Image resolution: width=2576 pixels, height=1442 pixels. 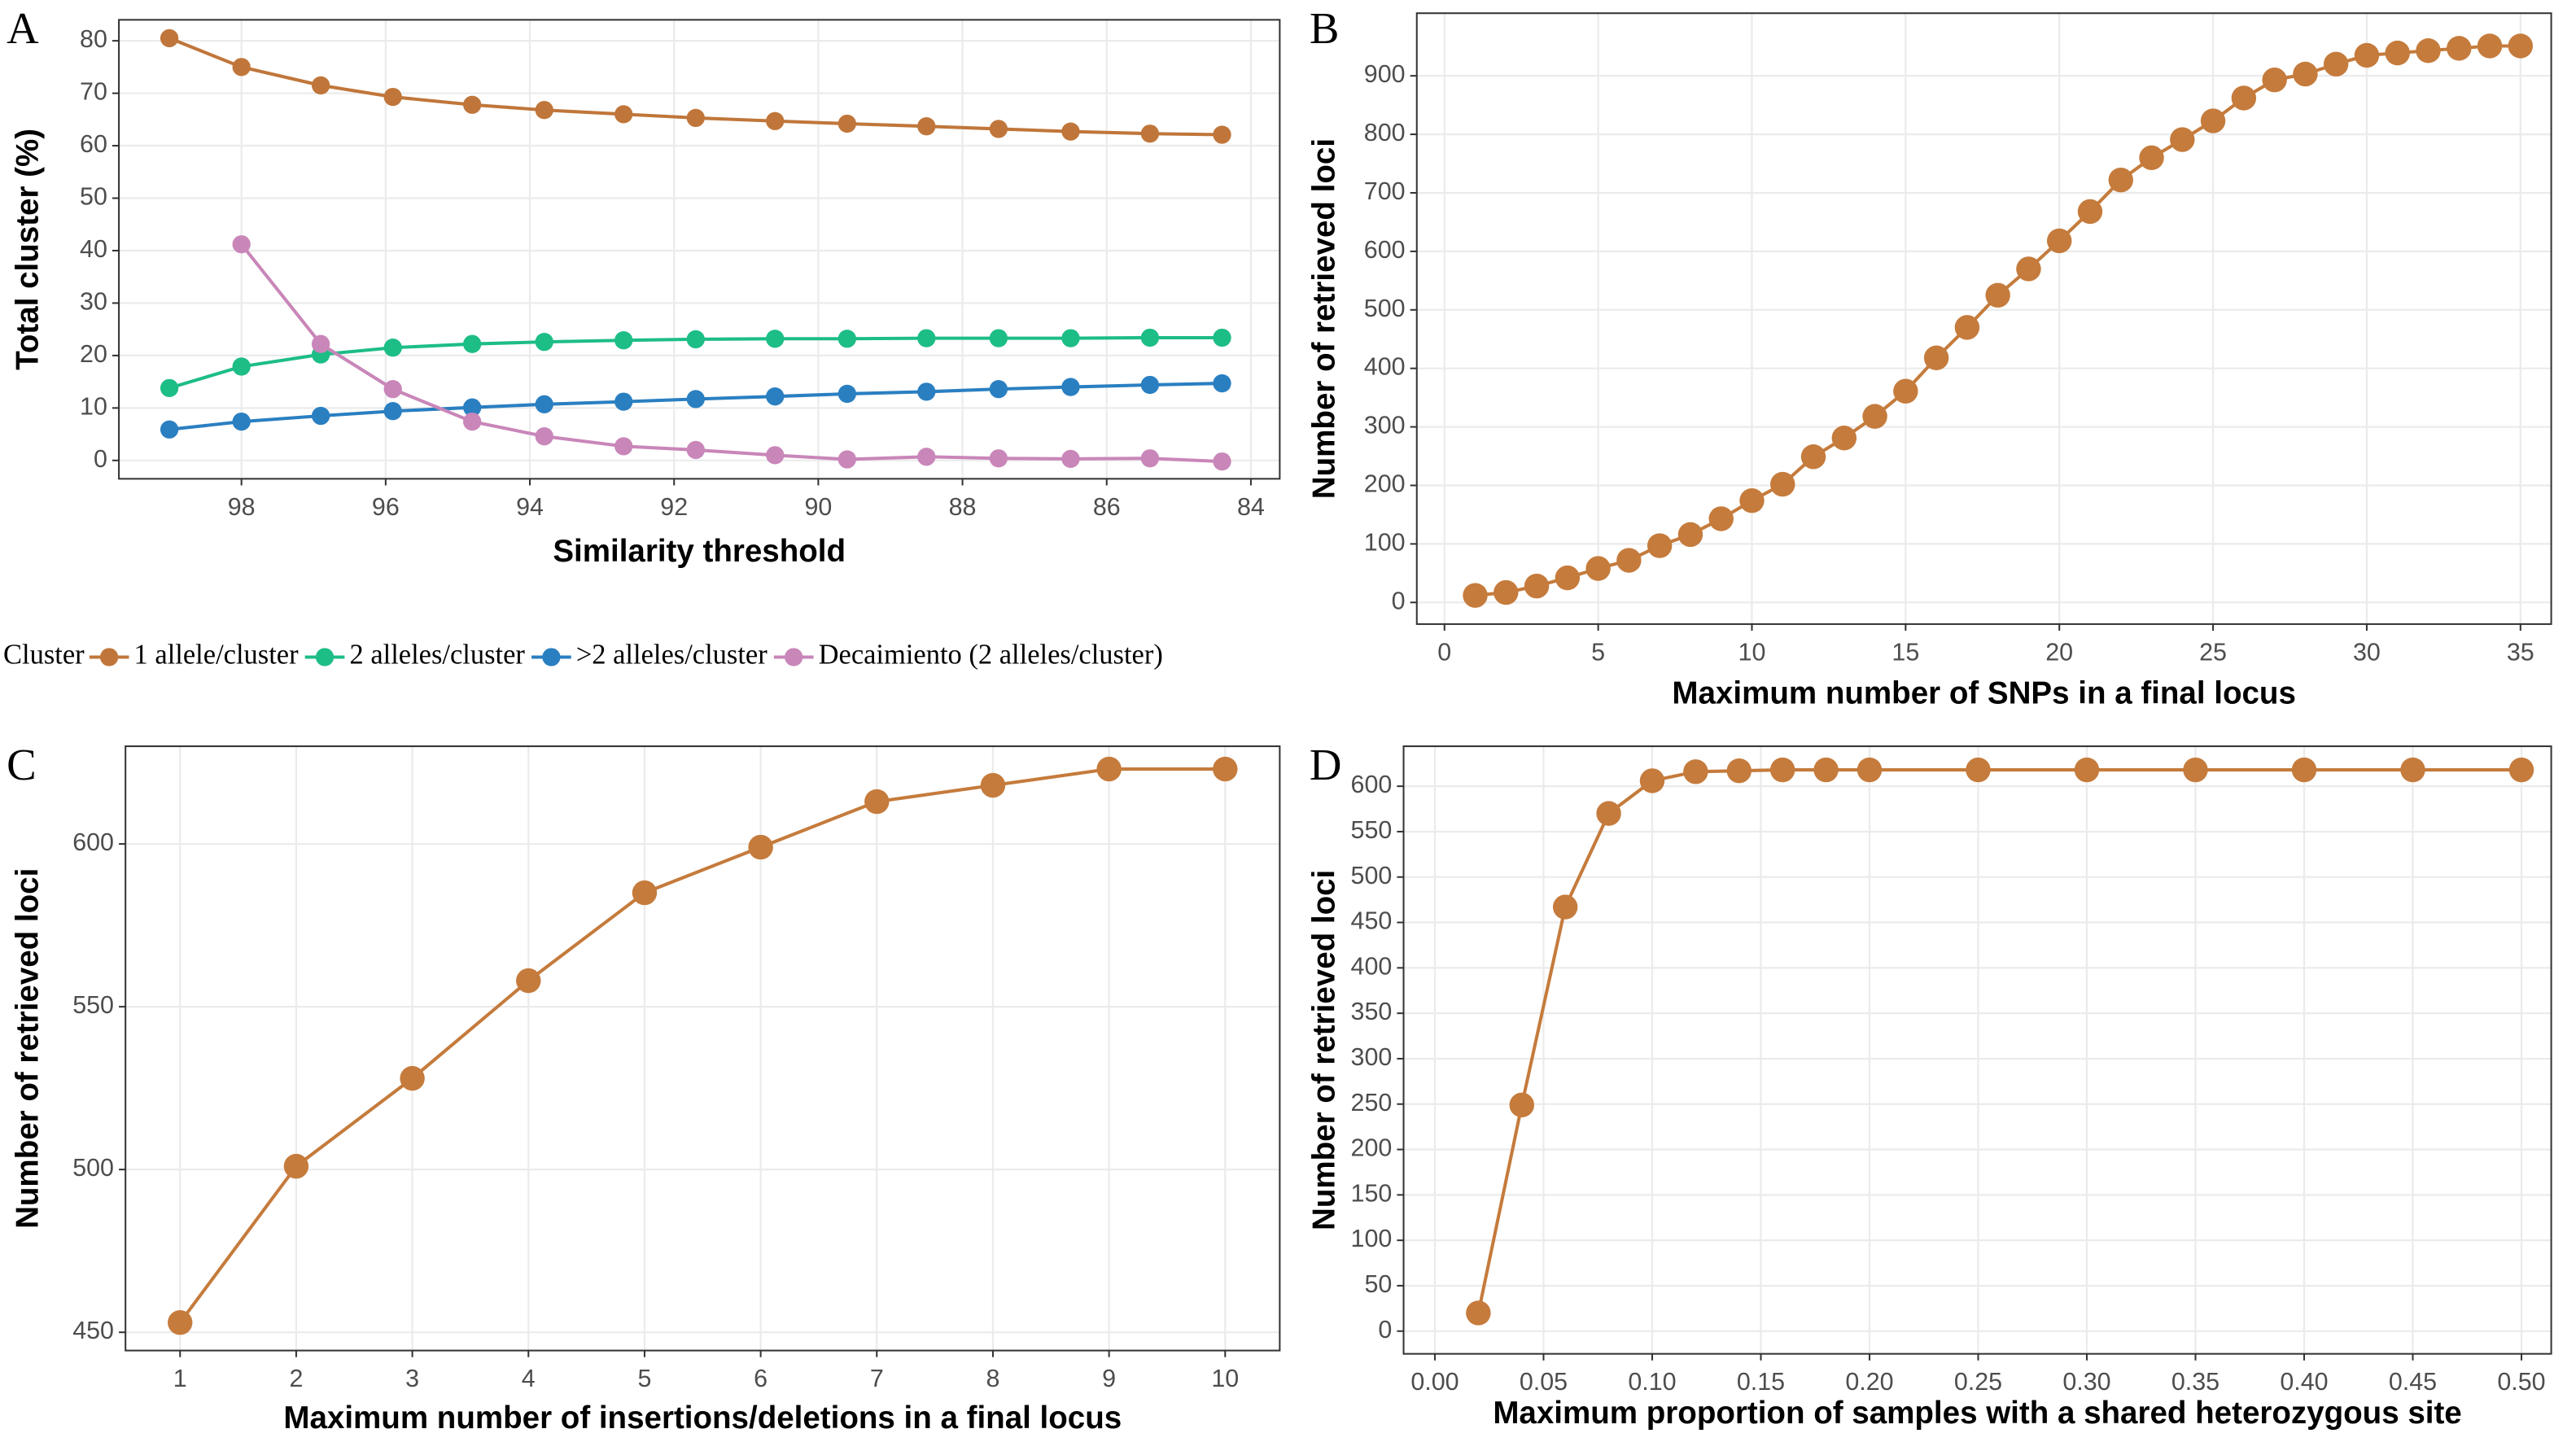 What do you see at coordinates (93, 354) in the screenshot?
I see `y-tick-label: 20` at bounding box center [93, 354].